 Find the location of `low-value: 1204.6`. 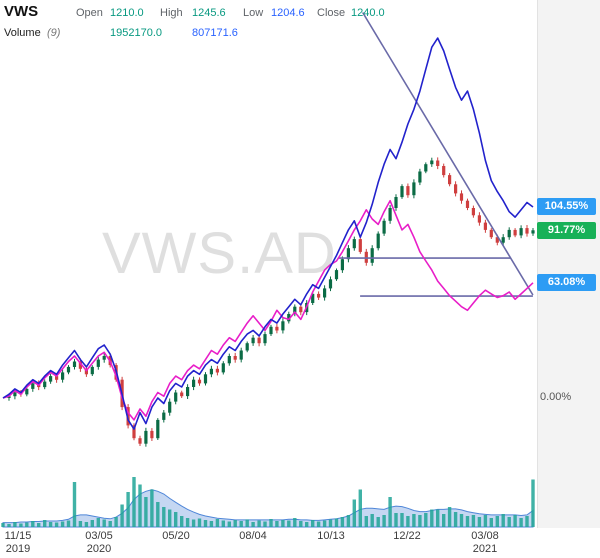

low-value: 1204.6 is located at coordinates (288, 13).